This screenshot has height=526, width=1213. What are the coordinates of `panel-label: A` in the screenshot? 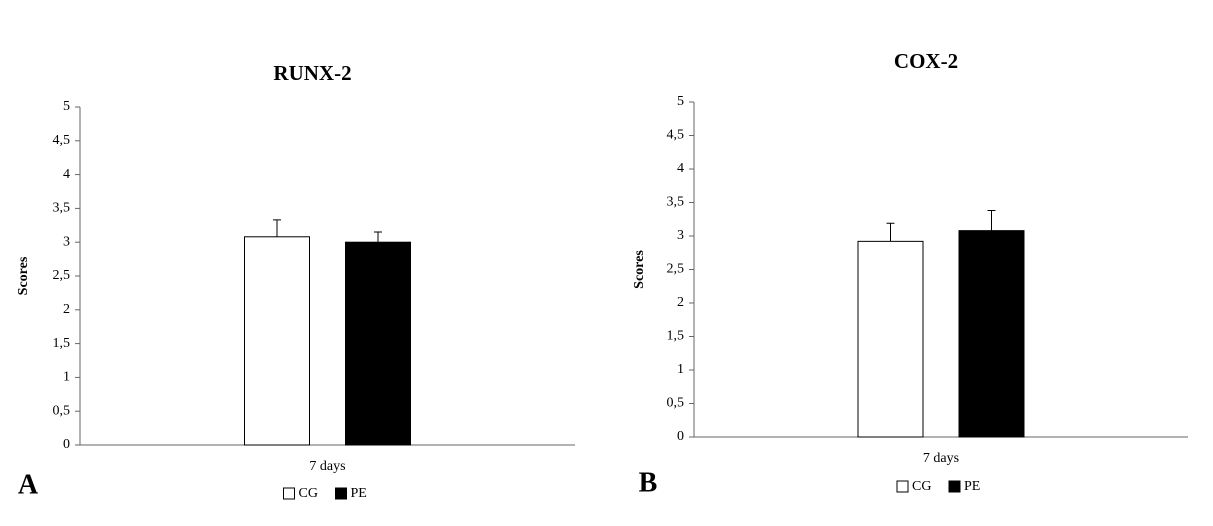 It's located at (28, 484).